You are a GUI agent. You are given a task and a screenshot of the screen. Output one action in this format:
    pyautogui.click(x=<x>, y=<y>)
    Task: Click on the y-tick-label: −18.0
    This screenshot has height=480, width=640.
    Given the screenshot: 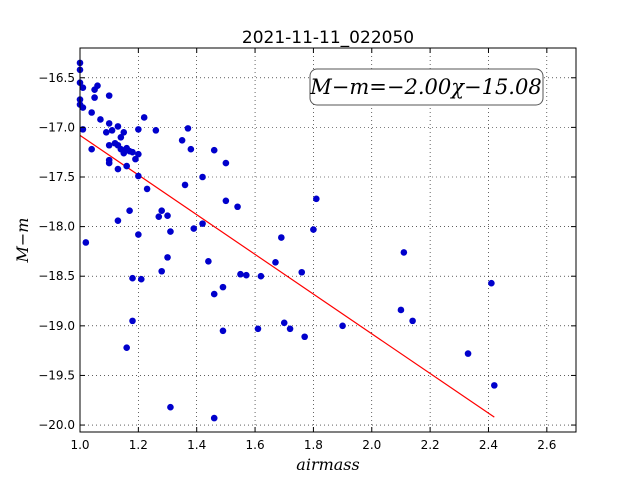 What is the action you would take?
    pyautogui.click(x=56, y=227)
    